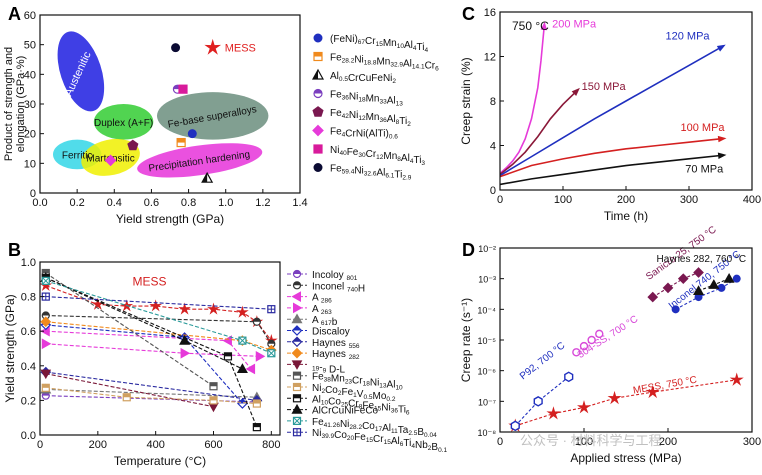 The width and height of the screenshot is (762, 475). Describe the element at coordinates (318, 167) in the screenshot. I see `legend-marker-circle` at that location.